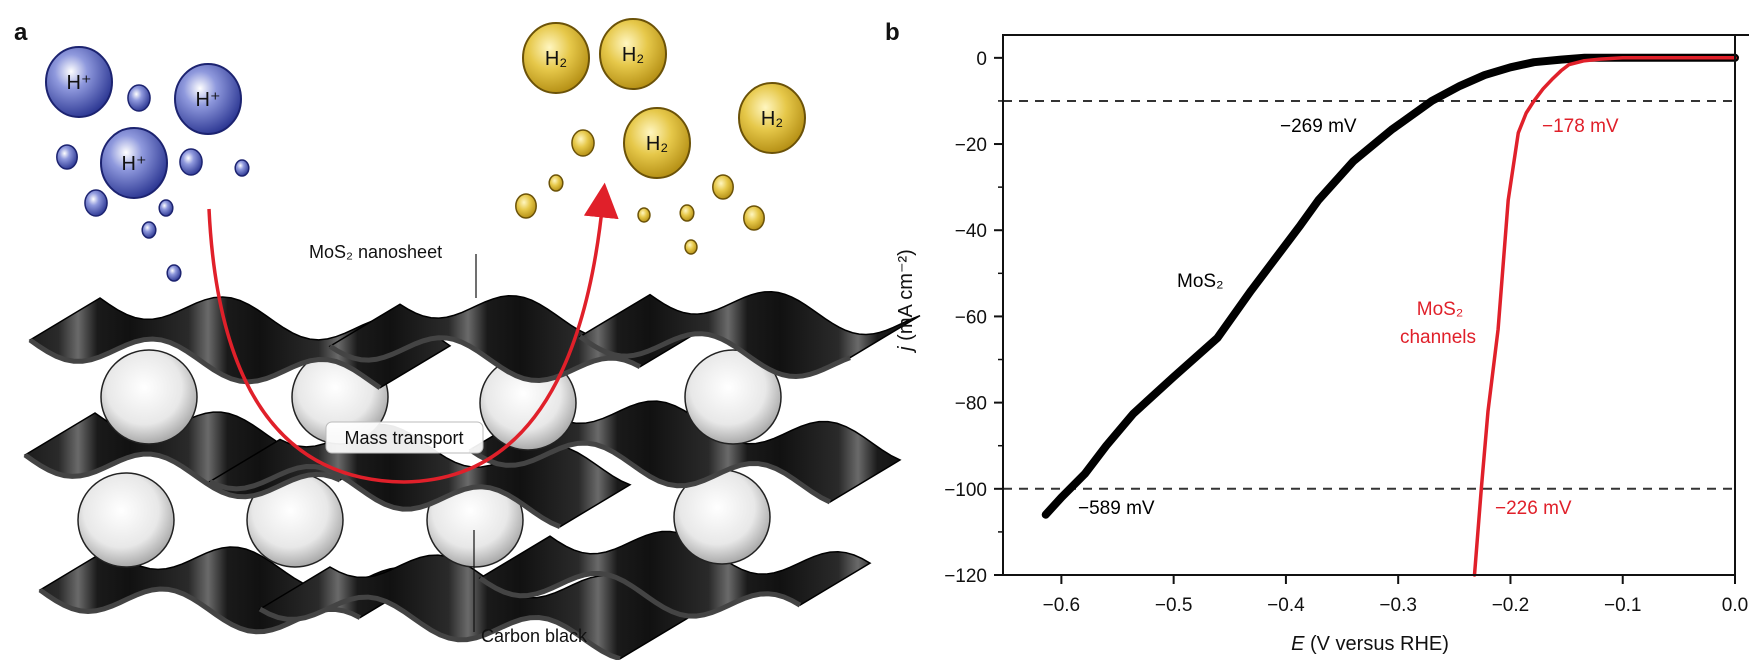  I want to click on y-tick-label: −100, so click(965, 490).